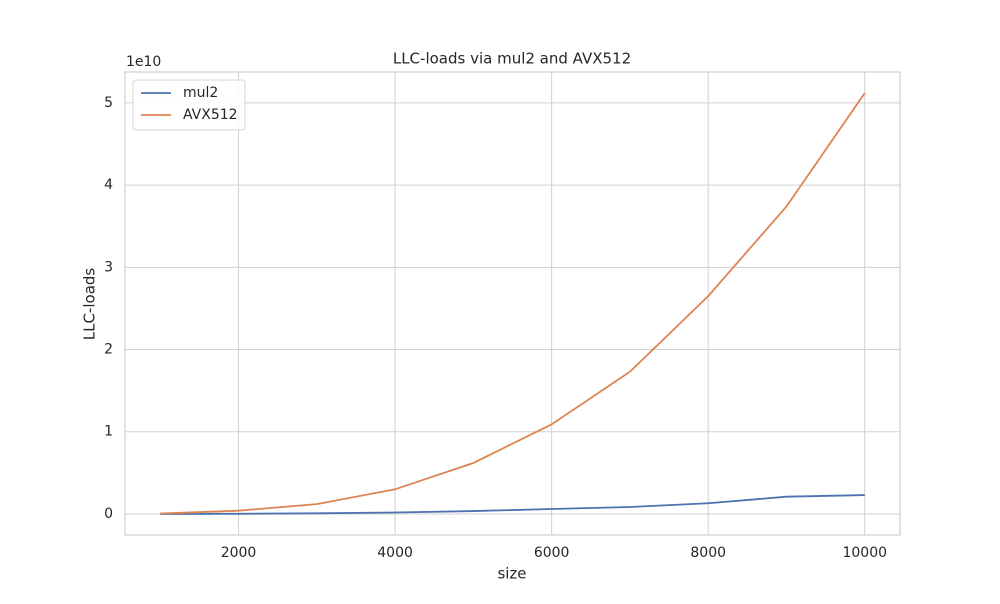  Describe the element at coordinates (552, 553) in the screenshot. I see `x-tick-label: 6000` at that location.